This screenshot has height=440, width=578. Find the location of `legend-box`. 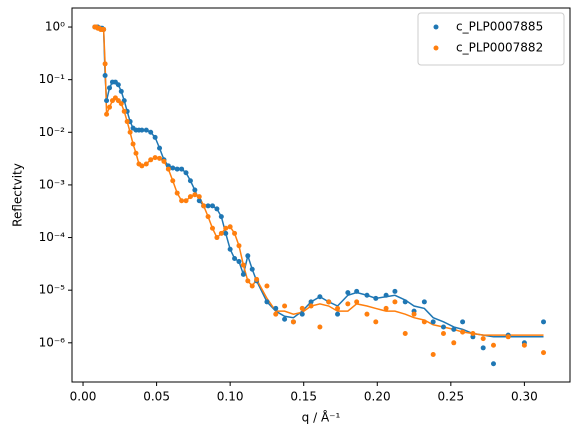

legend-box is located at coordinates (491, 39).